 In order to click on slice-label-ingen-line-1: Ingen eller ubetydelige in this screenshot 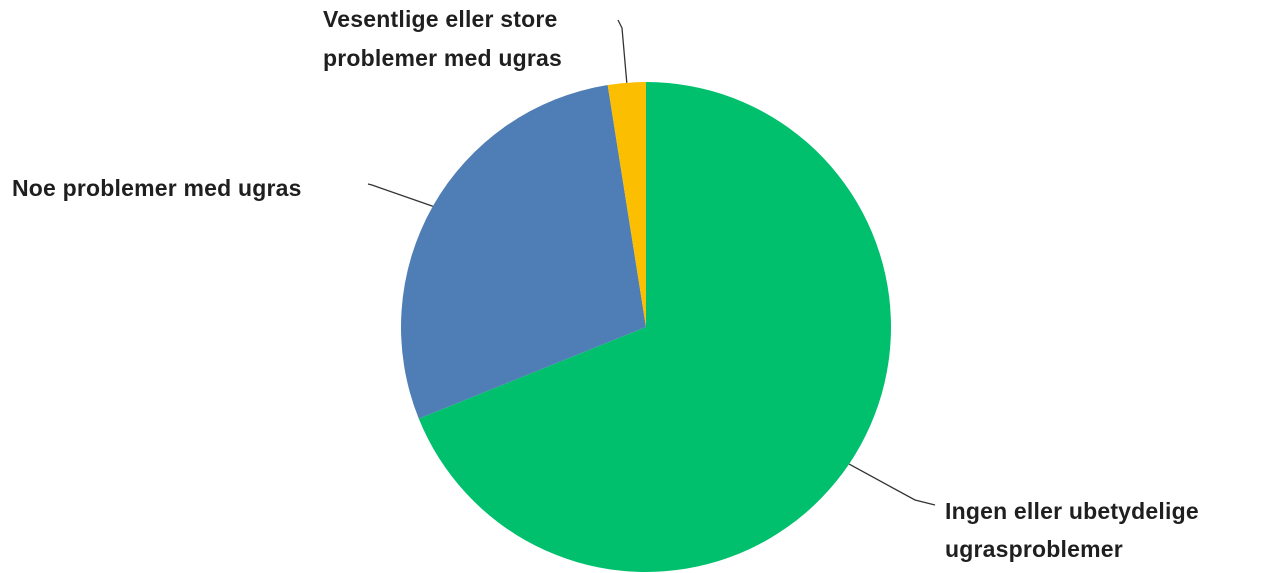, I will do `click(1072, 511)`.